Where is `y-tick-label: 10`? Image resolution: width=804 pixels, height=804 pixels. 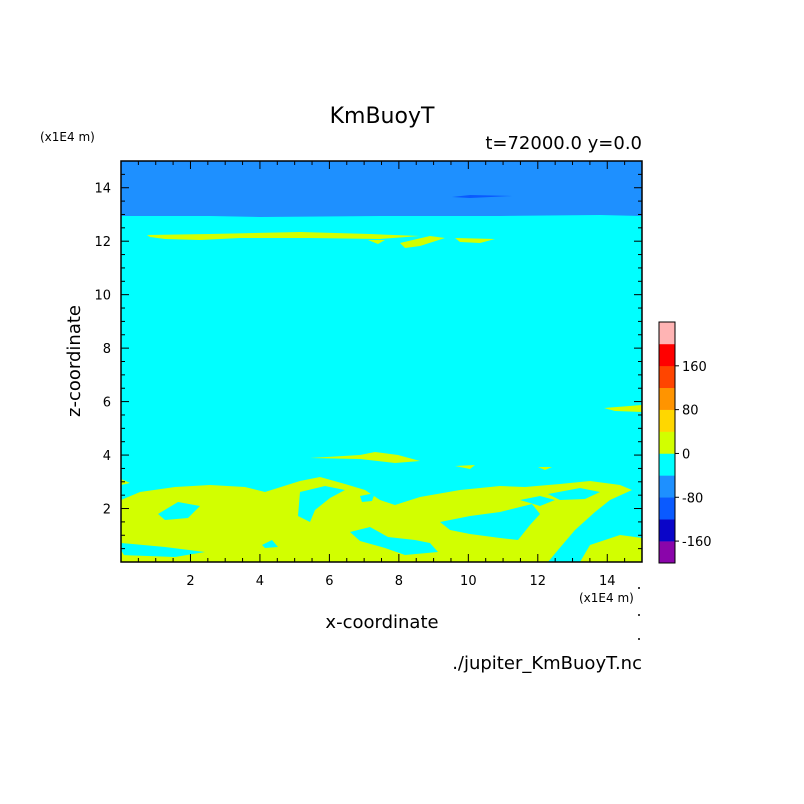
y-tick-label: 10 is located at coordinates (102, 296).